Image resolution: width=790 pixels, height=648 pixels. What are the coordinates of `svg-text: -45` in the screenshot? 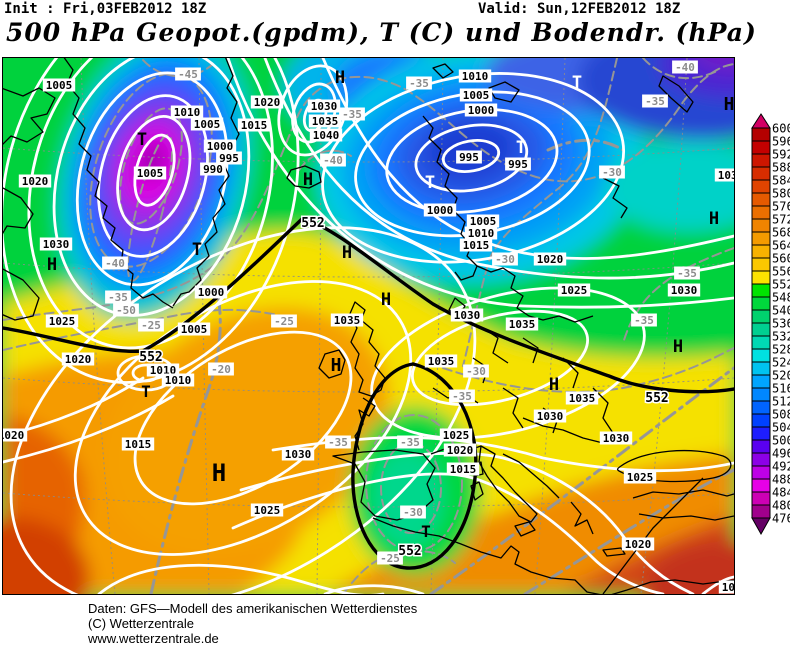 It's located at (188, 74).